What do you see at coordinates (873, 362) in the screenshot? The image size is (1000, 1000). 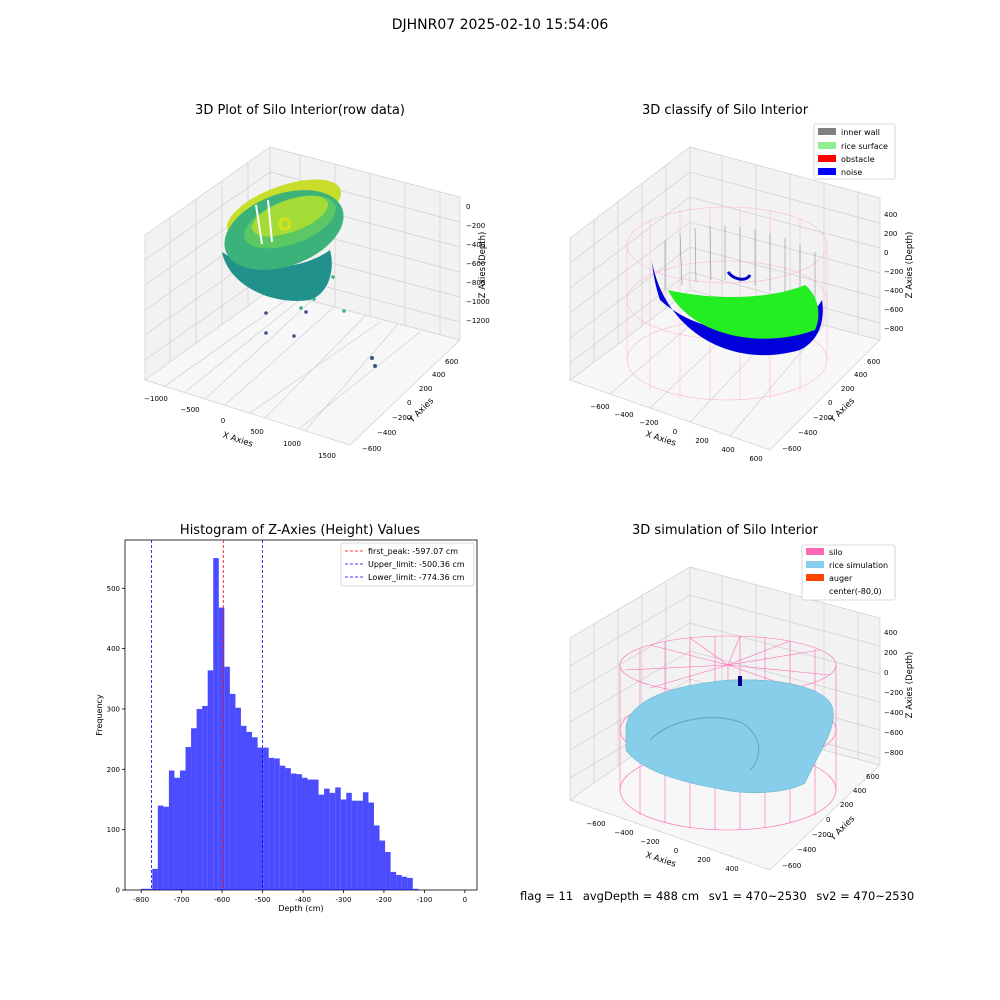 I see `classify-ytick-6: 600` at bounding box center [873, 362].